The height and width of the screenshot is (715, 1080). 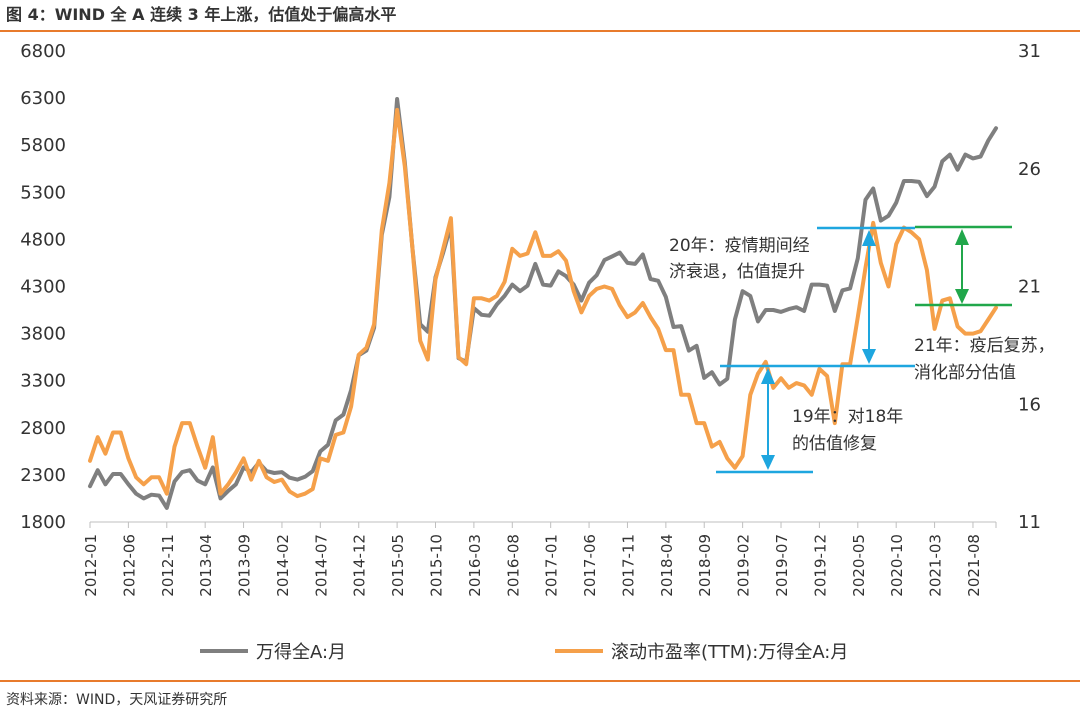 What do you see at coordinates (437, 565) in the screenshot?
I see `x-tick-label: 2015-10` at bounding box center [437, 565].